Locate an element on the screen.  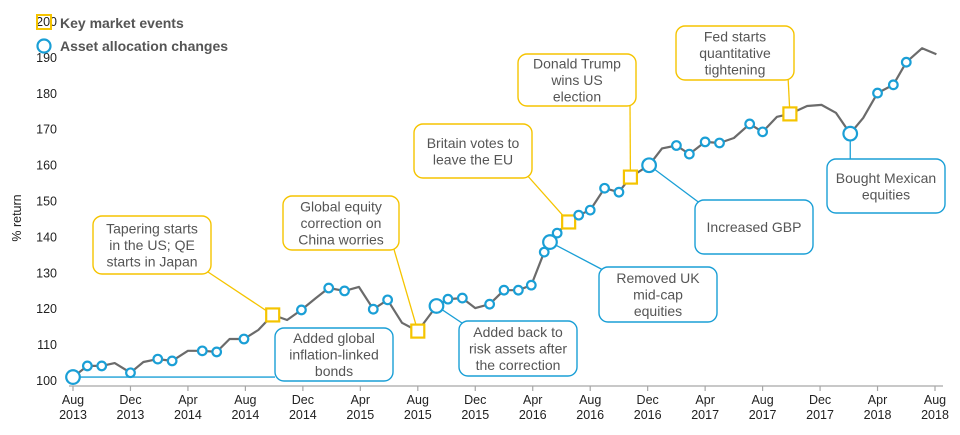
y-tick-label: 100 is located at coordinates (46, 381).